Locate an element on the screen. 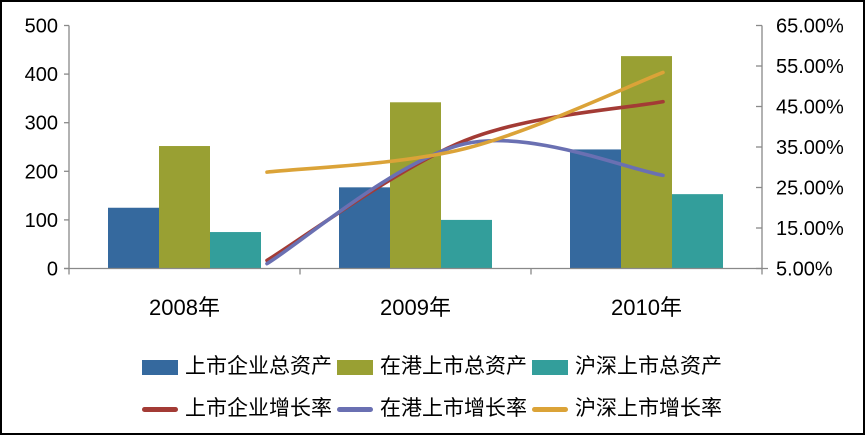  bar-在港上市总资产-2008年 is located at coordinates (184, 207).